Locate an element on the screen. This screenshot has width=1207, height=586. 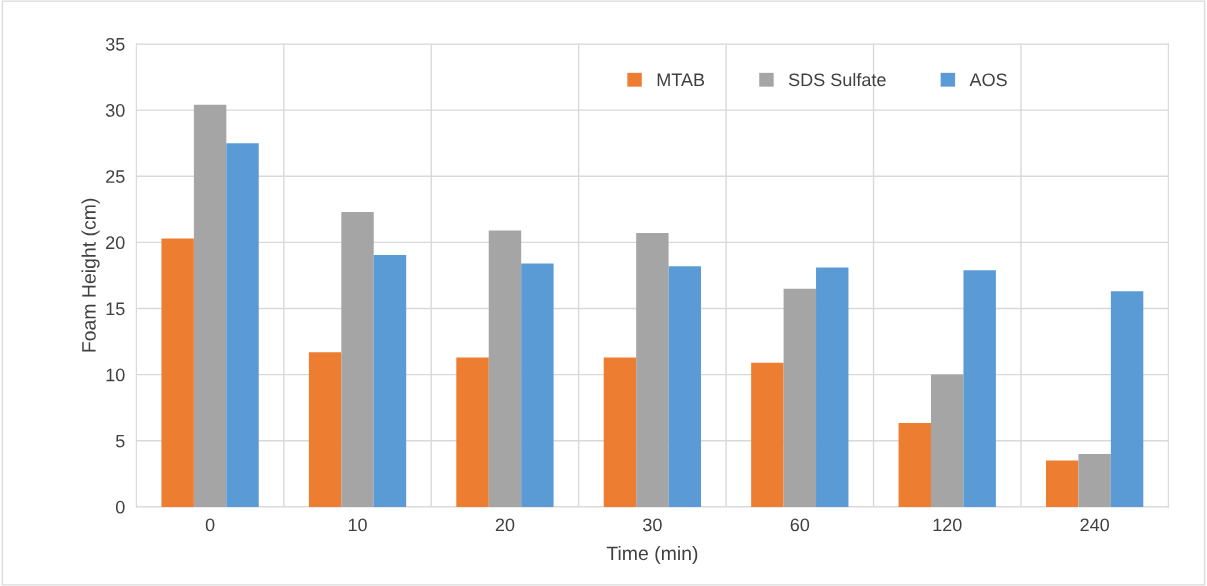
x-tick-label: 30 is located at coordinates (652, 525).